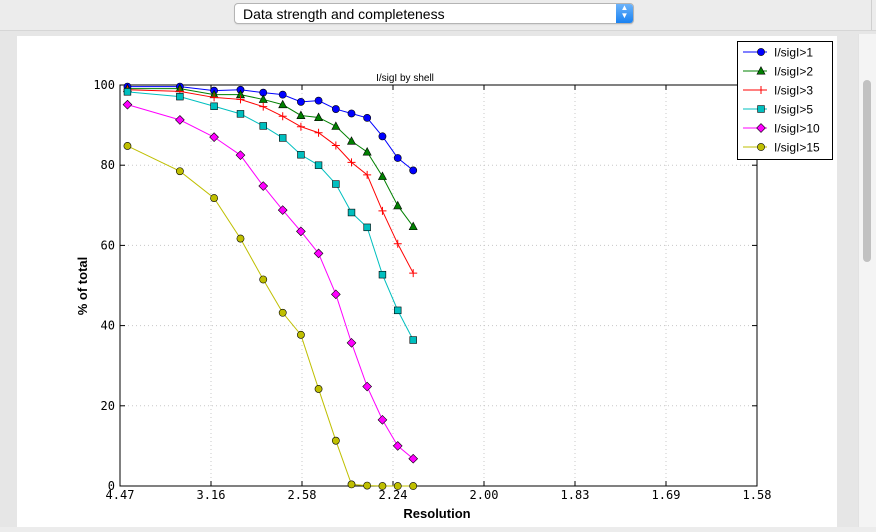 This screenshot has width=876, height=532. I want to click on scrollbar-thumb, so click(867, 171).